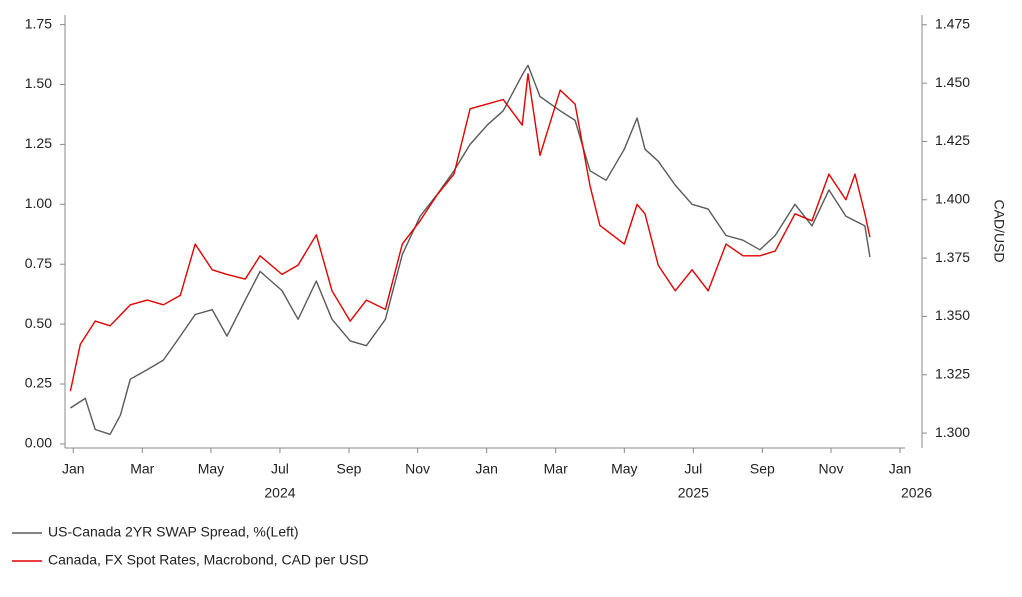  Describe the element at coordinates (916, 493) in the screenshot. I see `x-year-label: 2026` at that location.